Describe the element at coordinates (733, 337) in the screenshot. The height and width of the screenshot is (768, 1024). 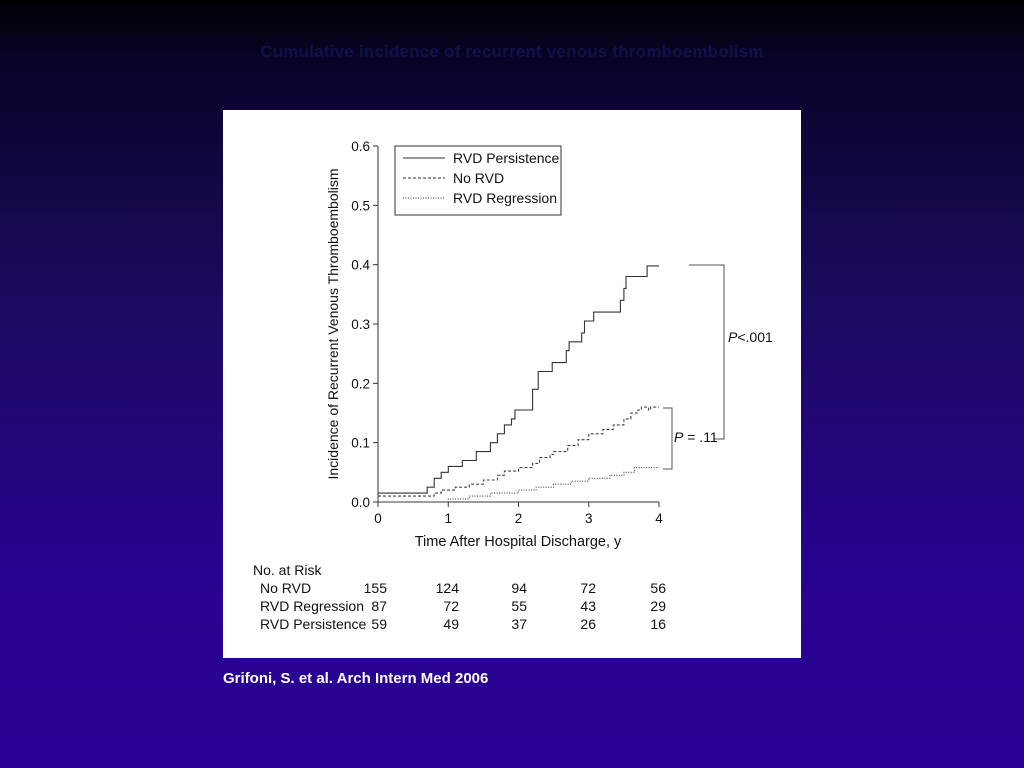
I see `annotation-p001-prefix: P` at that location.